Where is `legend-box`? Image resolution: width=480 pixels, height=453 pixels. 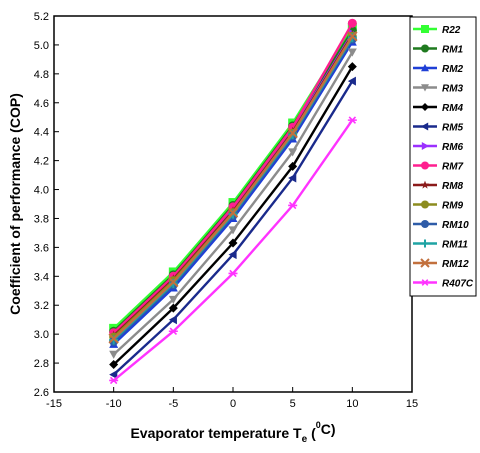
legend-box is located at coordinates (443, 156).